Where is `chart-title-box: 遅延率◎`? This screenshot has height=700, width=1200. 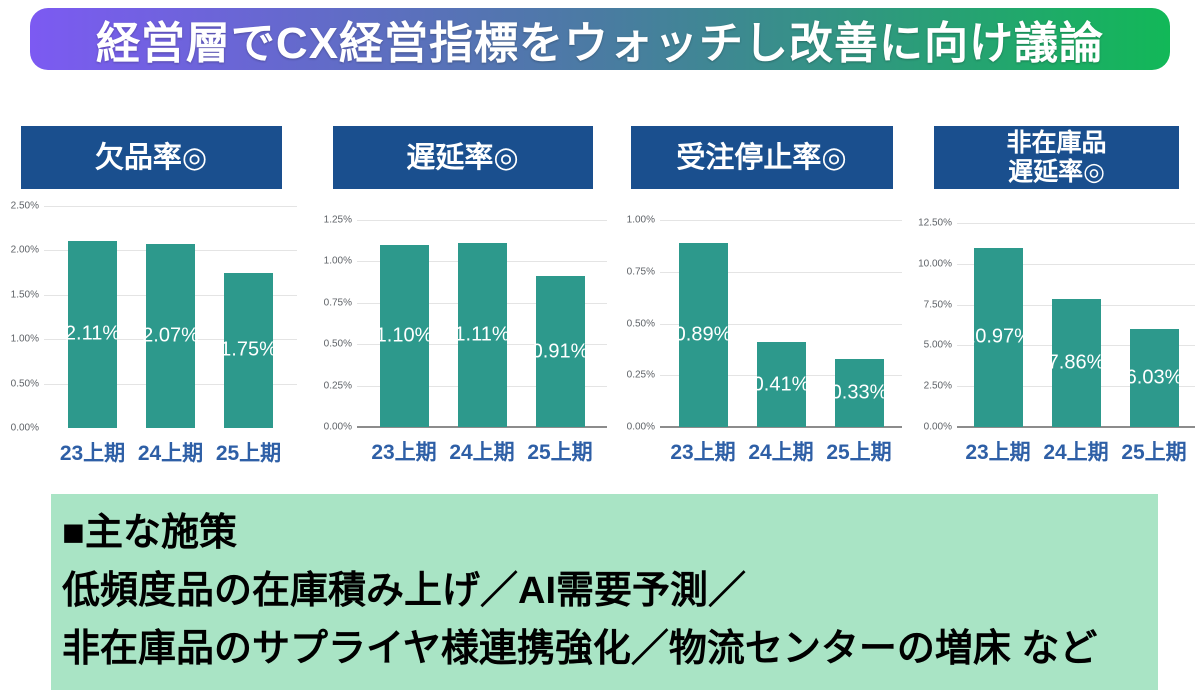 chart-title-box: 遅延率◎ is located at coordinates (462, 157).